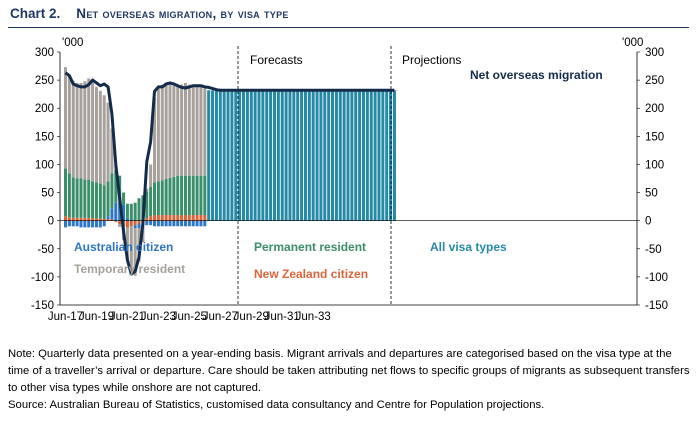 The width and height of the screenshot is (697, 430). What do you see at coordinates (189, 317) in the screenshot?
I see `x-tick-label: Jun-25` at bounding box center [189, 317].